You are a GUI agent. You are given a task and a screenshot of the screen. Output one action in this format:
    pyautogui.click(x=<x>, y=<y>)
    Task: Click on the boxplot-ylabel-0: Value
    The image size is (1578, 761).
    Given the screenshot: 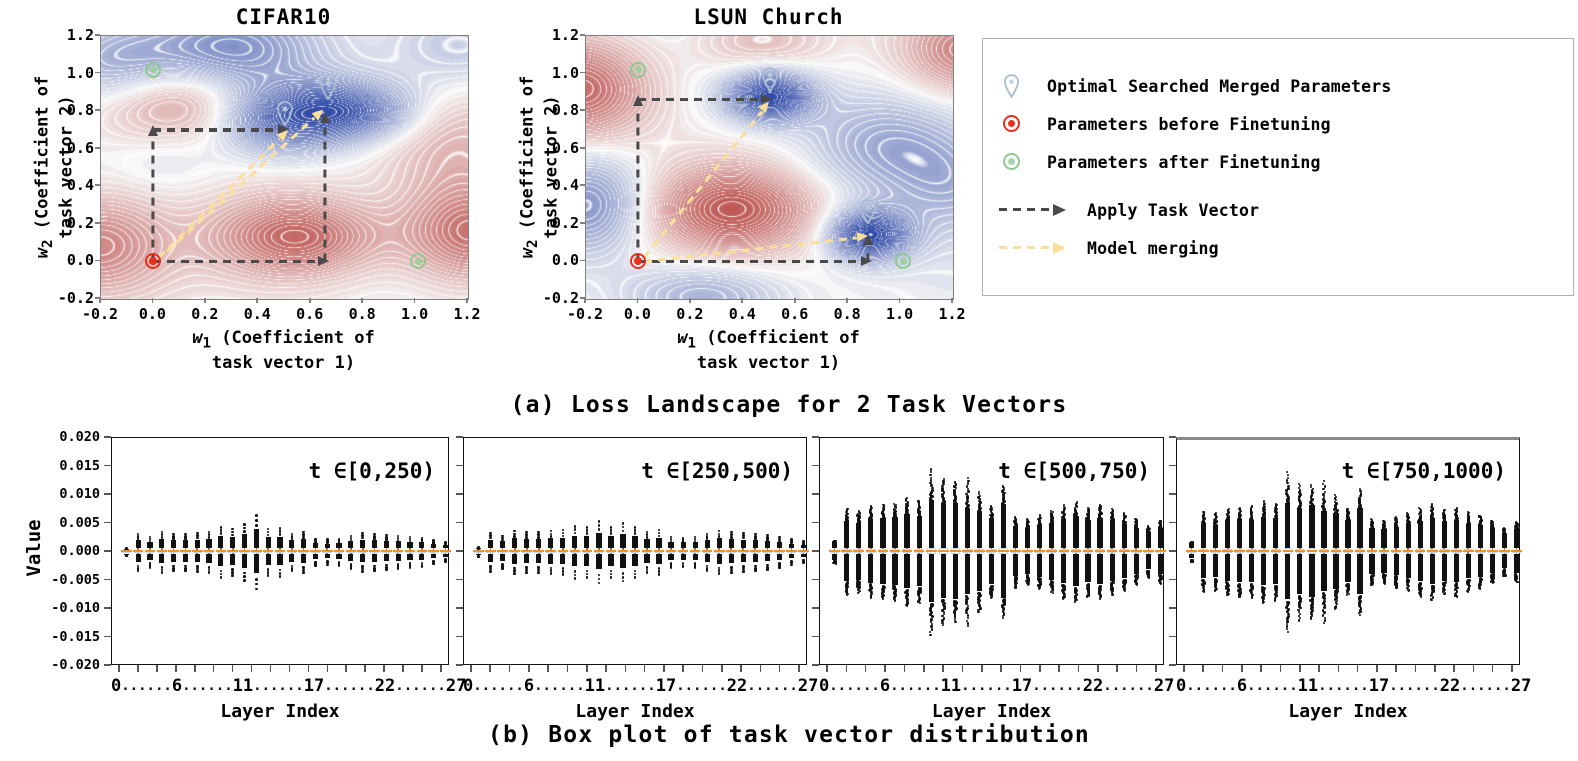 What is the action you would take?
    pyautogui.click(x=34, y=548)
    